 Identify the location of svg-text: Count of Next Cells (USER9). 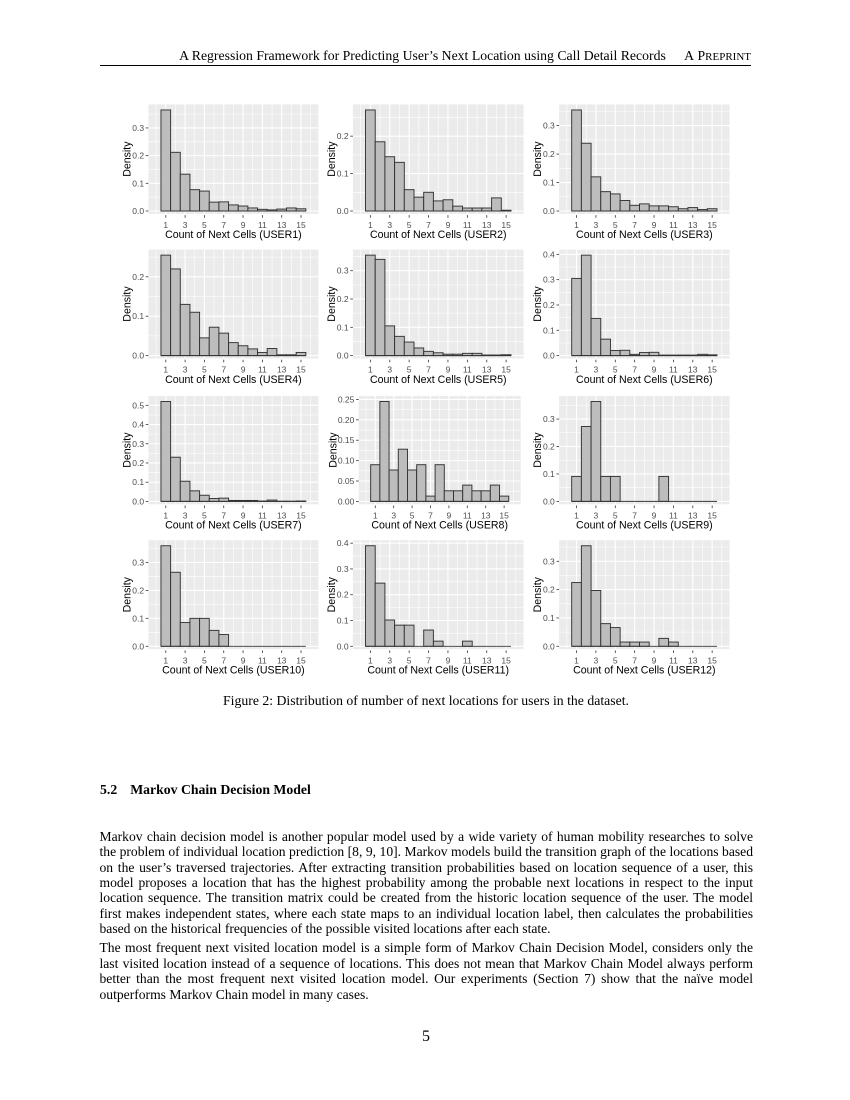
(644, 526).